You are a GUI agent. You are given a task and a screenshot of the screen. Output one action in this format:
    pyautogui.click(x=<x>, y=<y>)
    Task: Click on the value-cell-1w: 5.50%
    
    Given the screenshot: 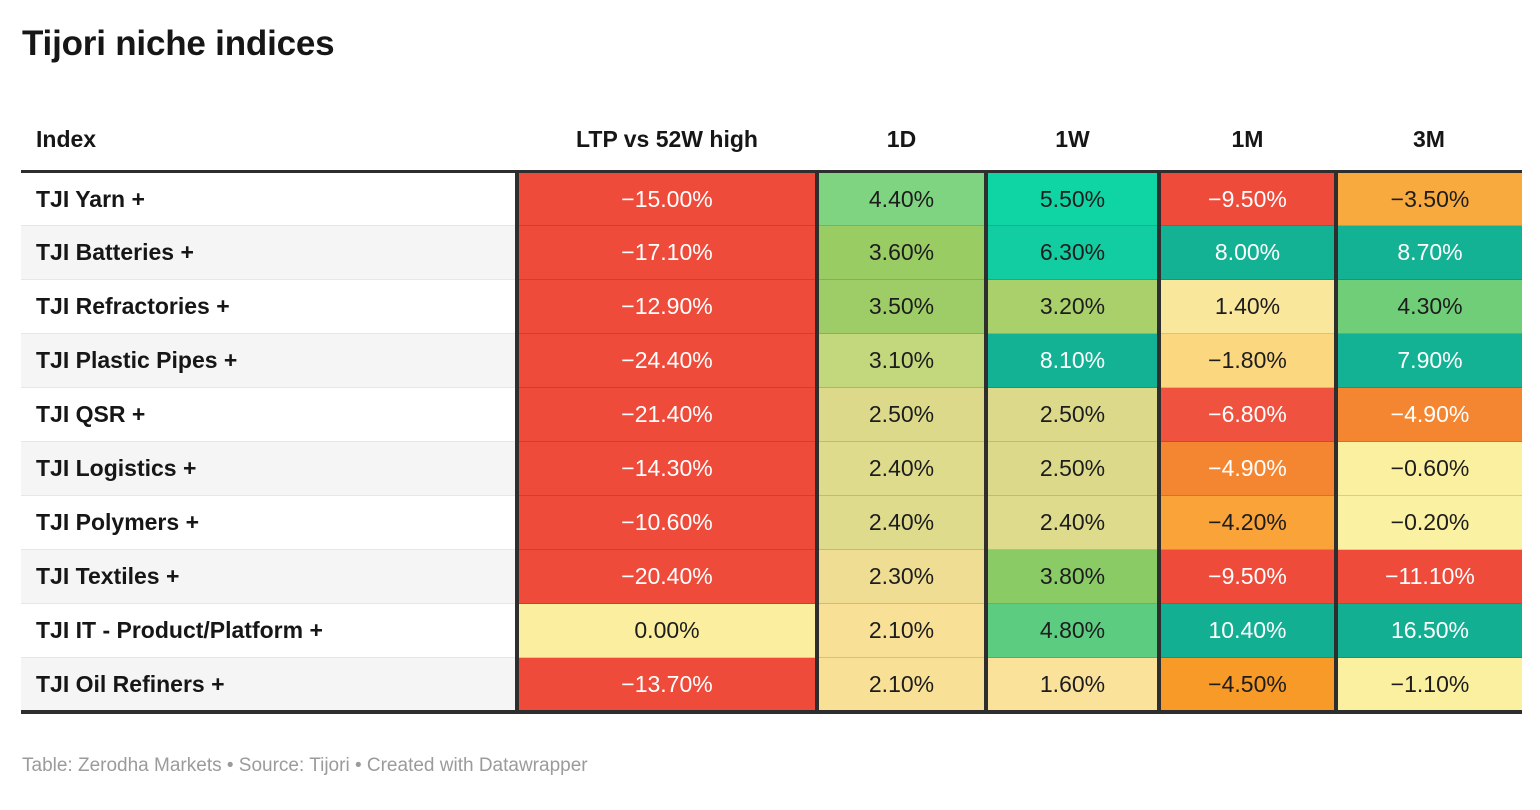 What is the action you would take?
    pyautogui.click(x=1071, y=198)
    